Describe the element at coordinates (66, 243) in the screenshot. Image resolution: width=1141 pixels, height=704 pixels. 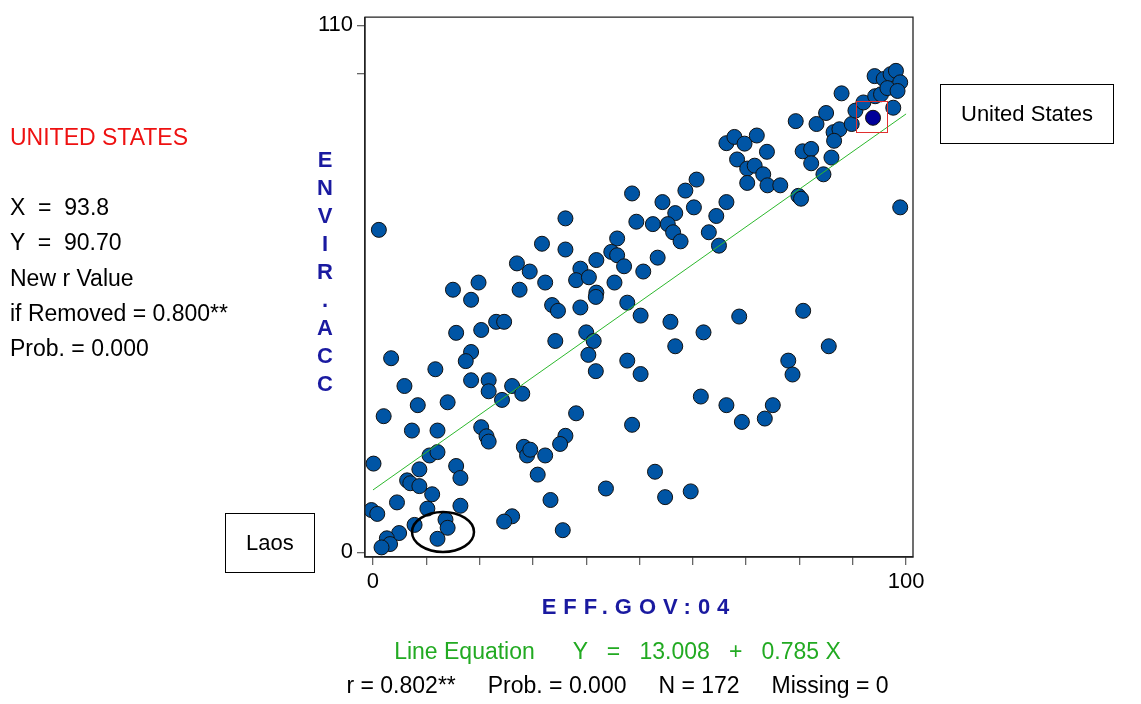
I see `text: Y = 90.70` at that location.